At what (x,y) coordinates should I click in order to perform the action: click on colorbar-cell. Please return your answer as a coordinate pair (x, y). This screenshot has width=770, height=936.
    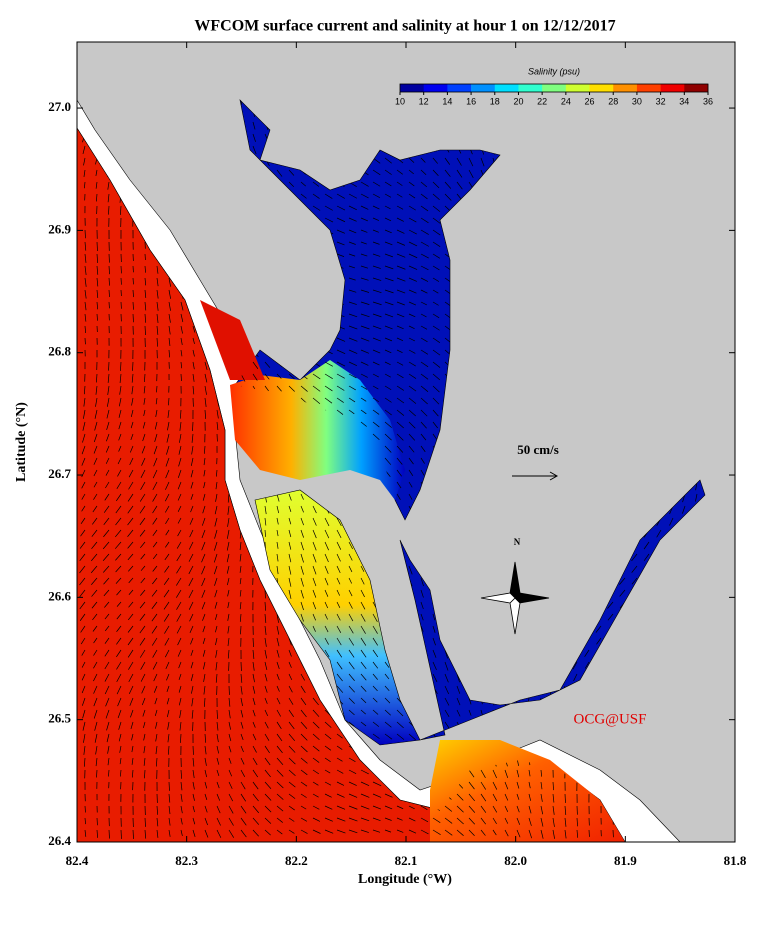
    Looking at the image, I should click on (554, 88).